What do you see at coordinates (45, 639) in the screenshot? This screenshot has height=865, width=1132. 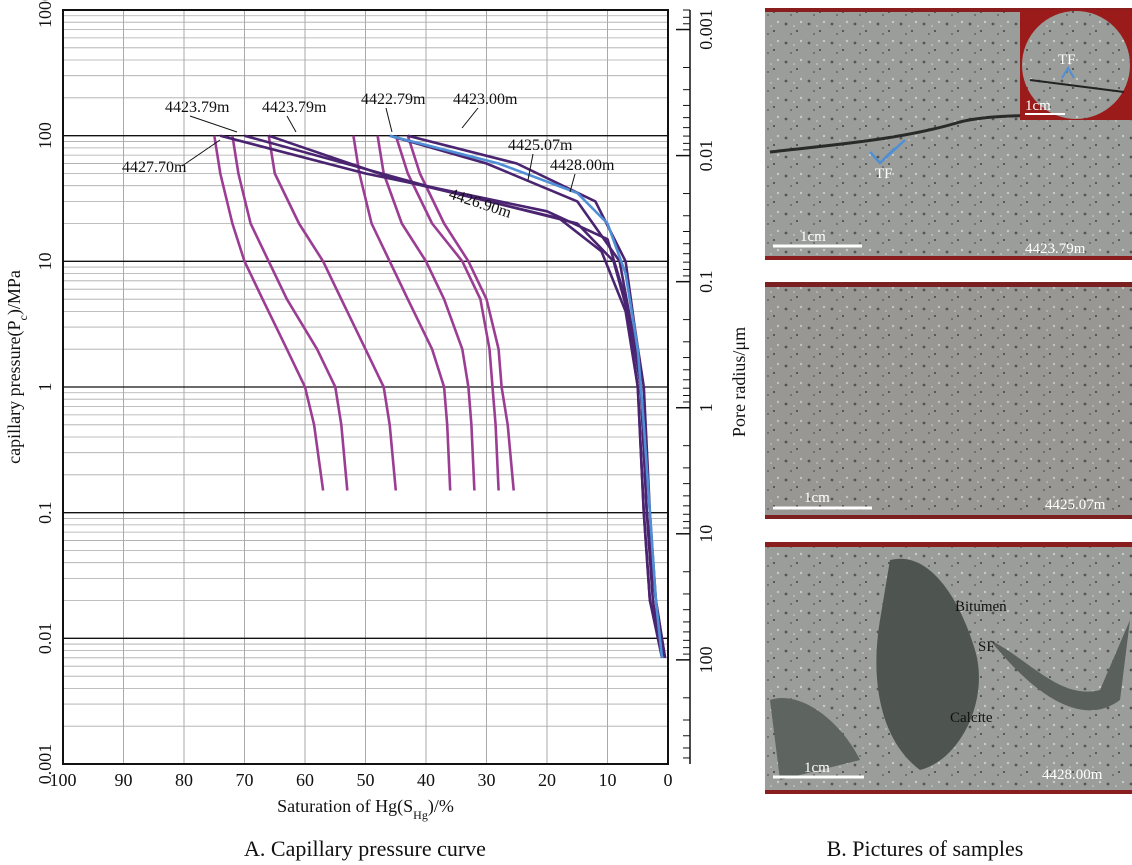 I see `y-tick-label: 0.01` at bounding box center [45, 639].